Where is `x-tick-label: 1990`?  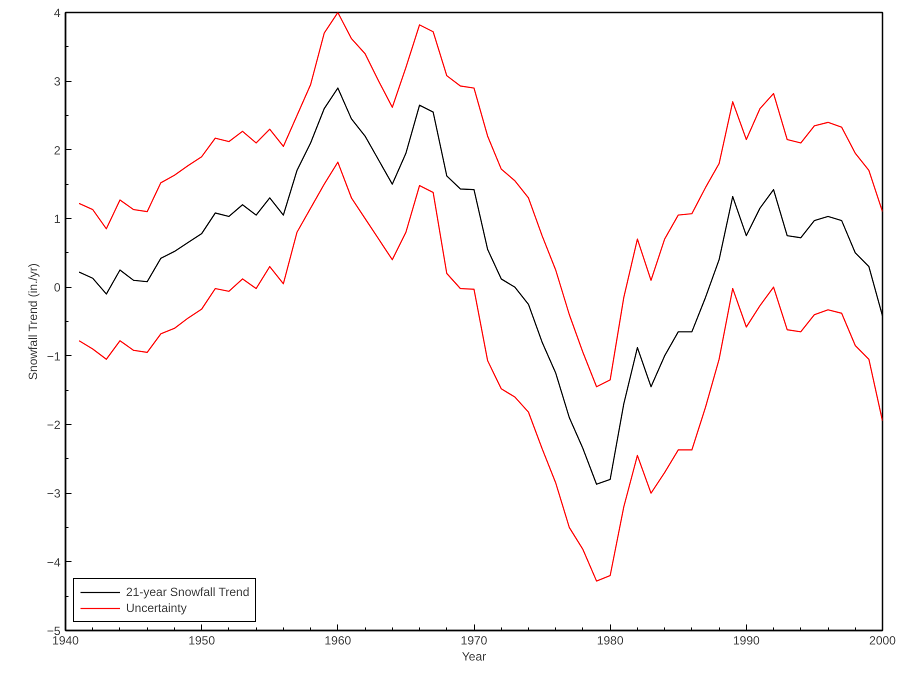
x-tick-label: 1990 is located at coordinates (746, 641).